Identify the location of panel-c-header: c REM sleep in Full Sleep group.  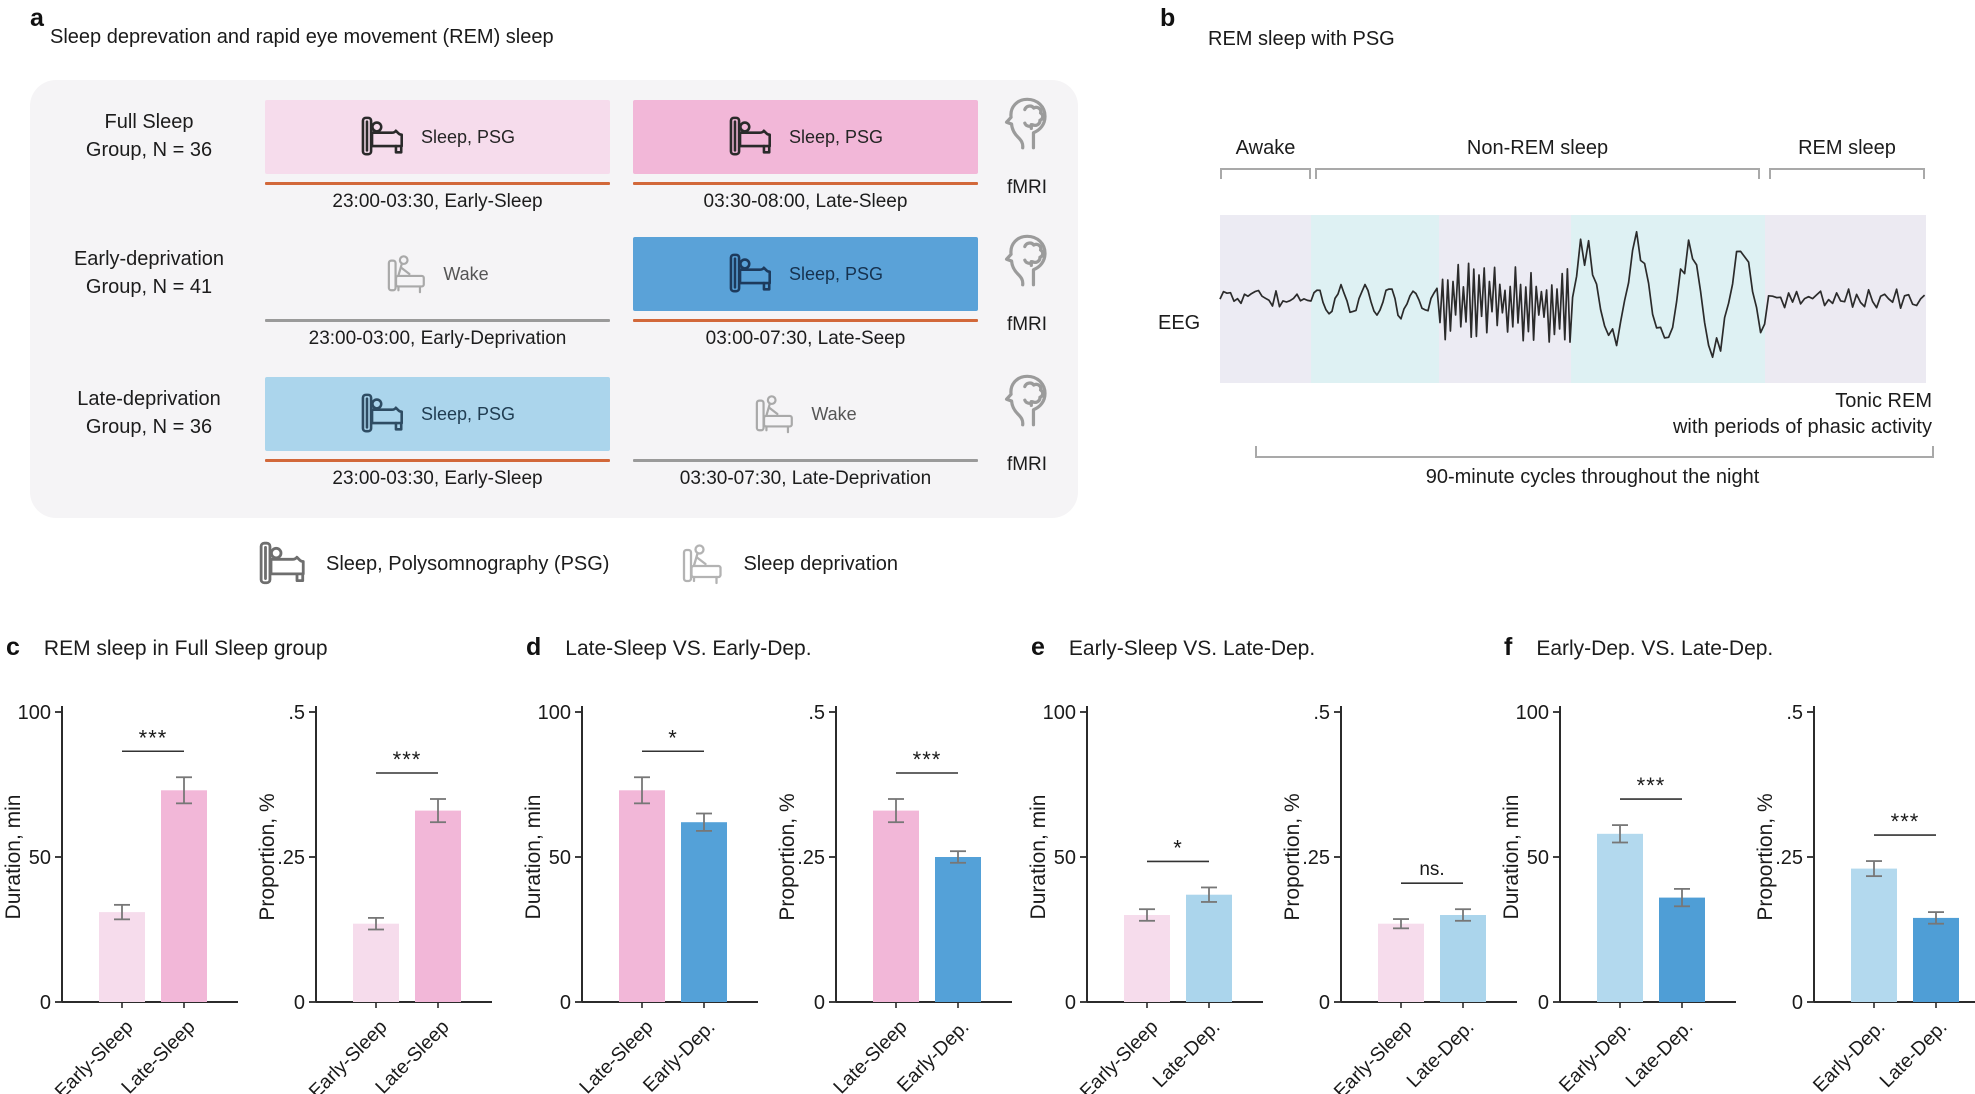
(257, 647).